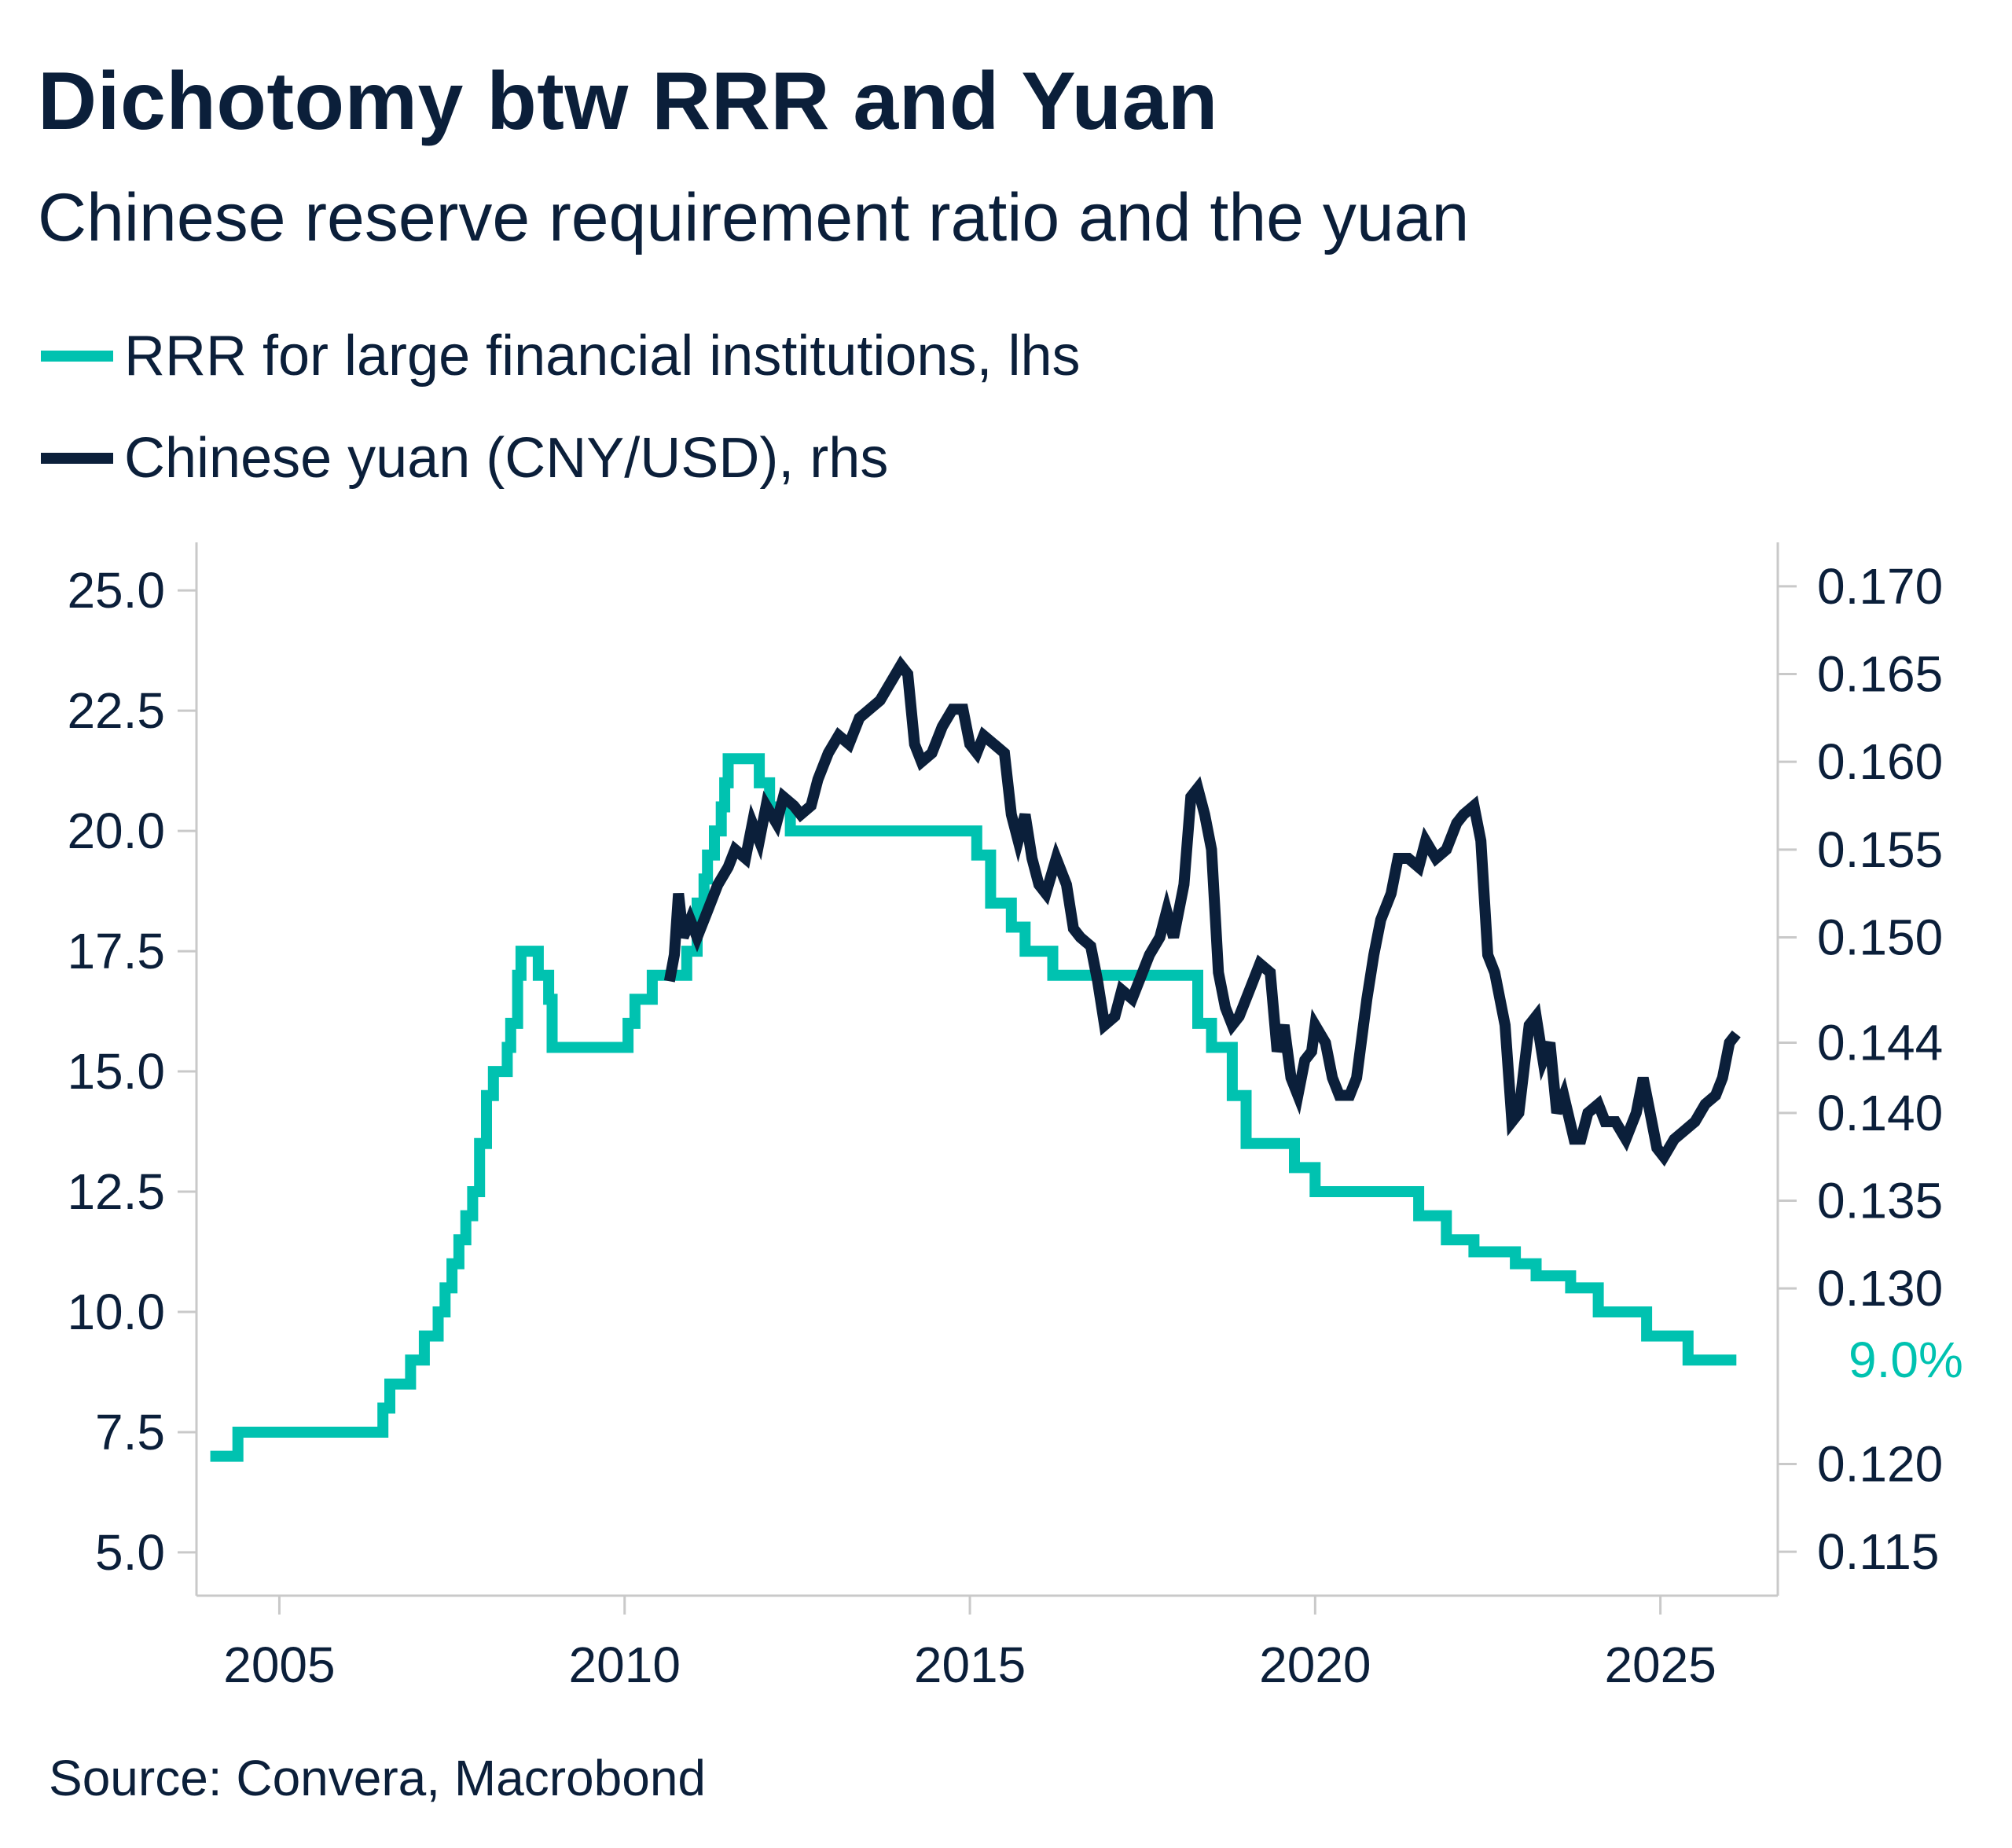 This screenshot has height=1848, width=2012. What do you see at coordinates (1880, 761) in the screenshot?
I see `right-tick-label: 0.160` at bounding box center [1880, 761].